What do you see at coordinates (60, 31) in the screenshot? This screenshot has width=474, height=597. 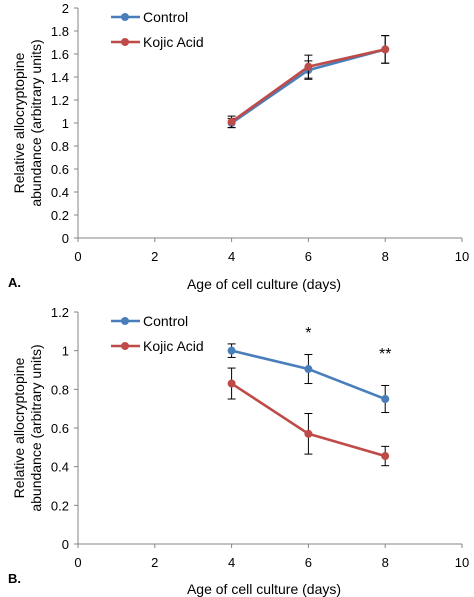 I see `y-tick-label: 1.8` at bounding box center [60, 31].